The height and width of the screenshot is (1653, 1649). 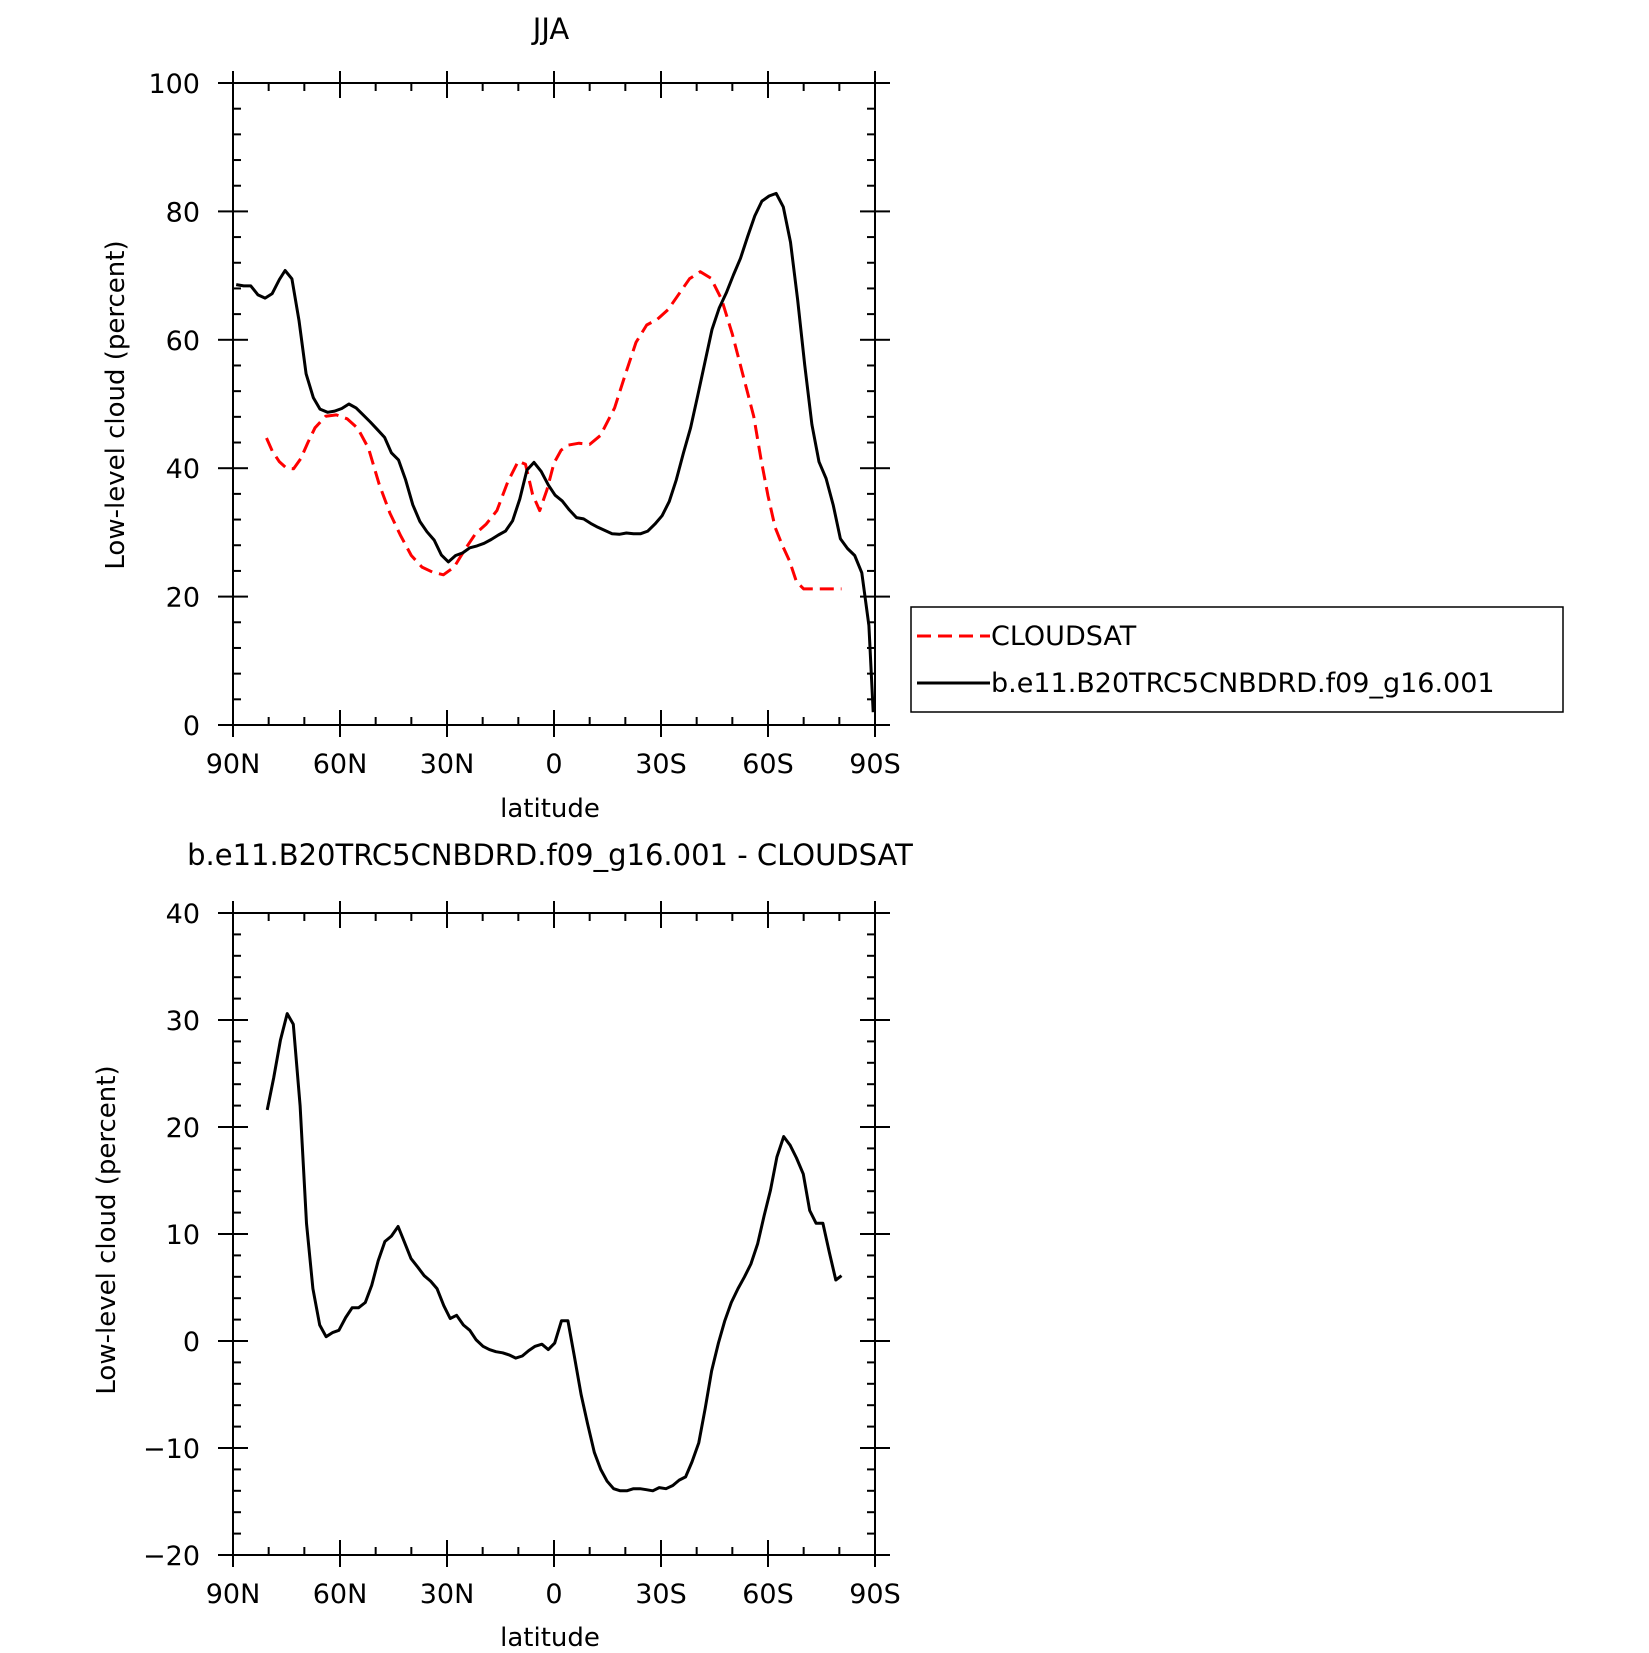 I want to click on top-chart-title: JJA, so click(x=550, y=29).